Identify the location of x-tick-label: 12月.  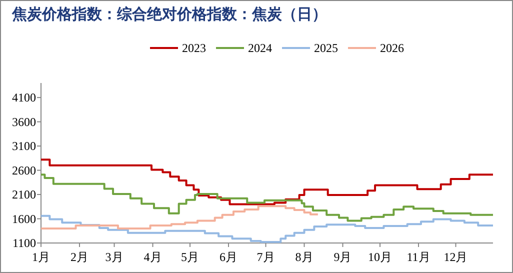
(456, 257).